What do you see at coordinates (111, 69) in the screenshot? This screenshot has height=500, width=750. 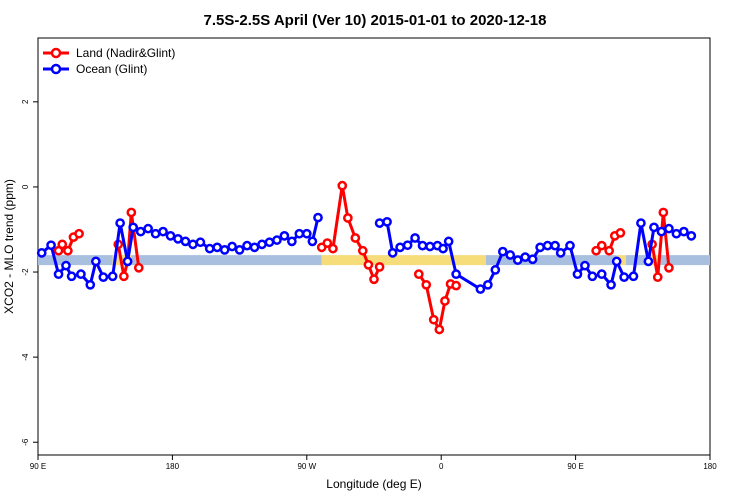 I see `legend-ocean-label: Ocean (Glint)` at bounding box center [111, 69].